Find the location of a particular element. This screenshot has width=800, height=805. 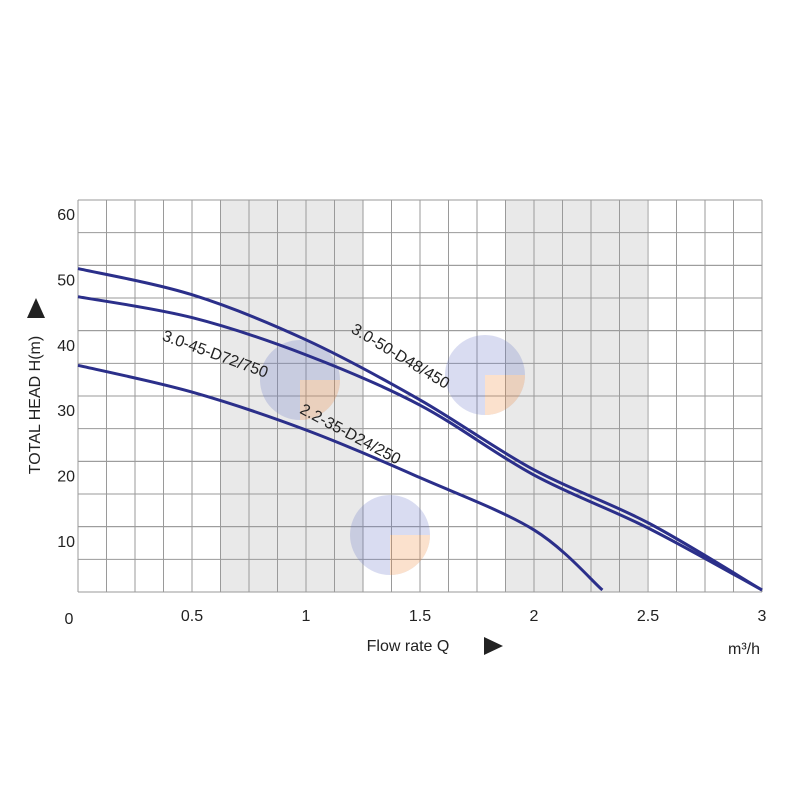

x-tick-label: 2 is located at coordinates (534, 616).